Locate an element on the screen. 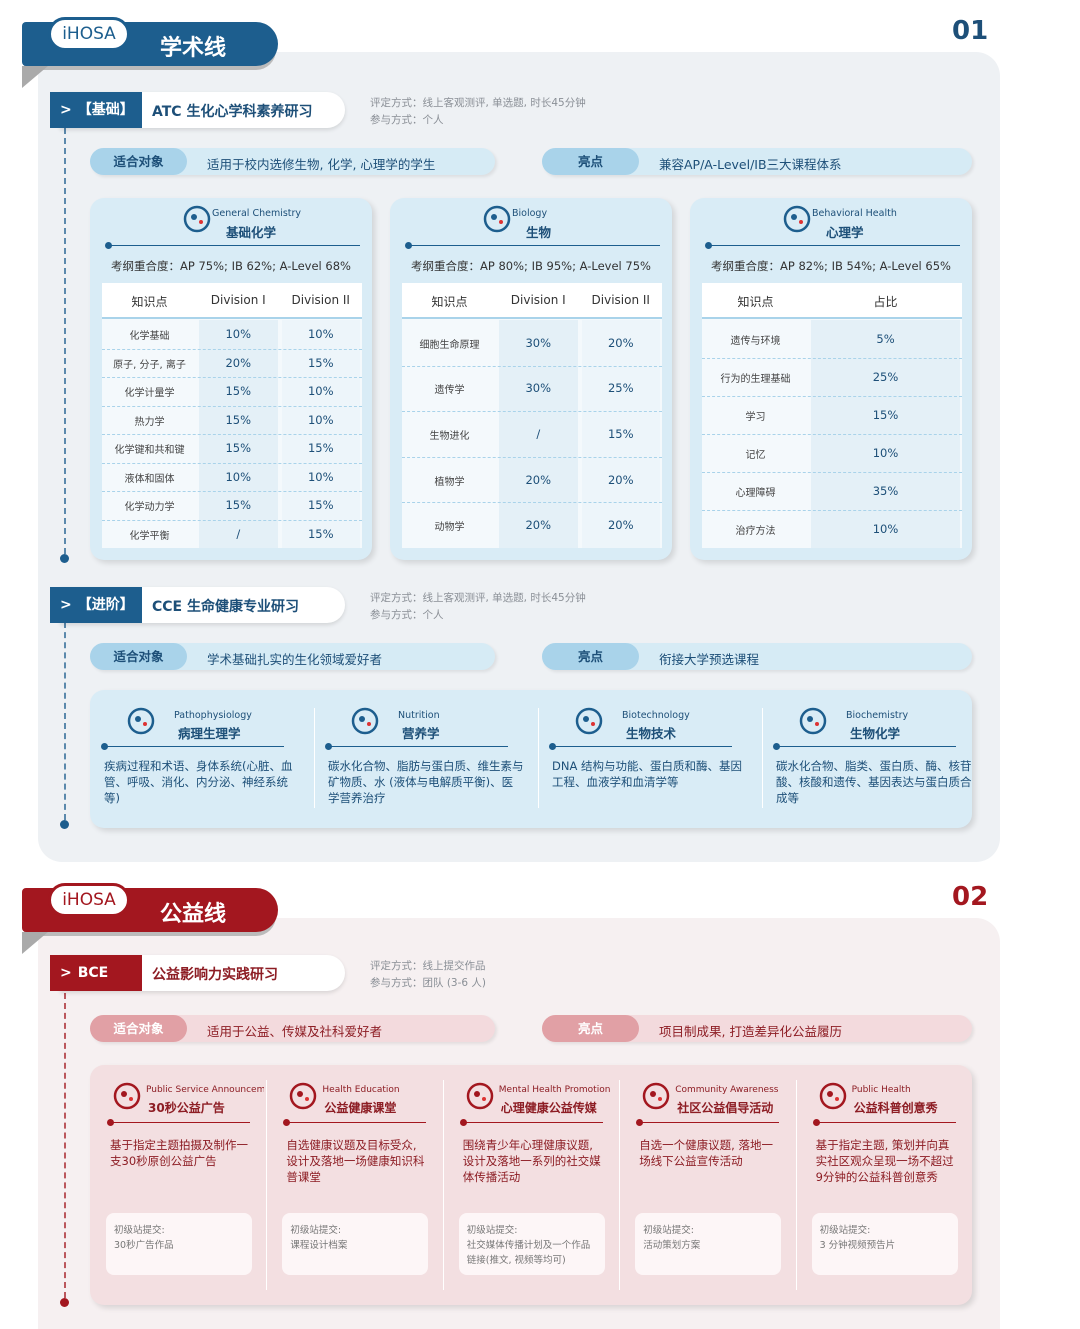 The width and height of the screenshot is (1080, 1329). course-name: CCE 生命健康专业研习 is located at coordinates (225, 607).